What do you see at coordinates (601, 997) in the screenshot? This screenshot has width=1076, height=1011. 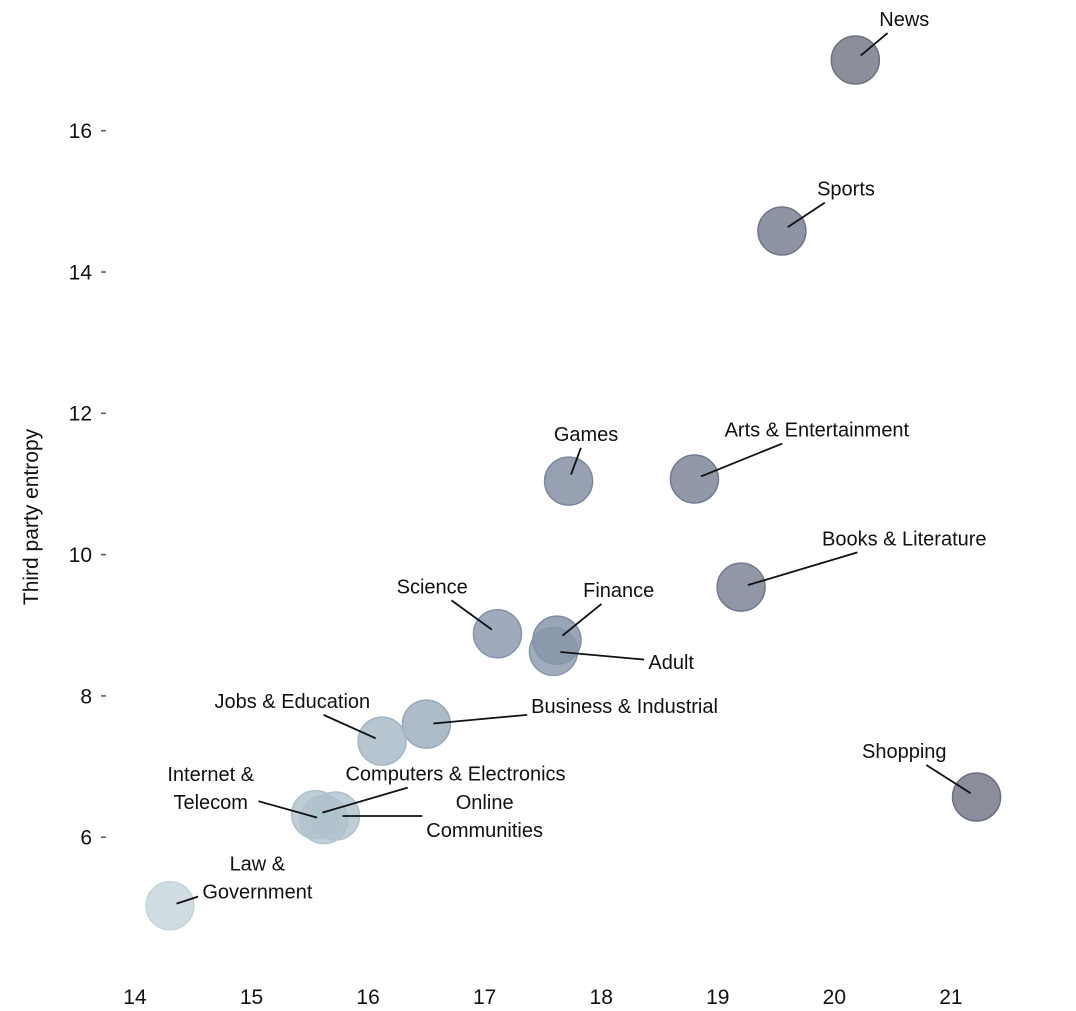 I see `x-tick-label: 18` at bounding box center [601, 997].